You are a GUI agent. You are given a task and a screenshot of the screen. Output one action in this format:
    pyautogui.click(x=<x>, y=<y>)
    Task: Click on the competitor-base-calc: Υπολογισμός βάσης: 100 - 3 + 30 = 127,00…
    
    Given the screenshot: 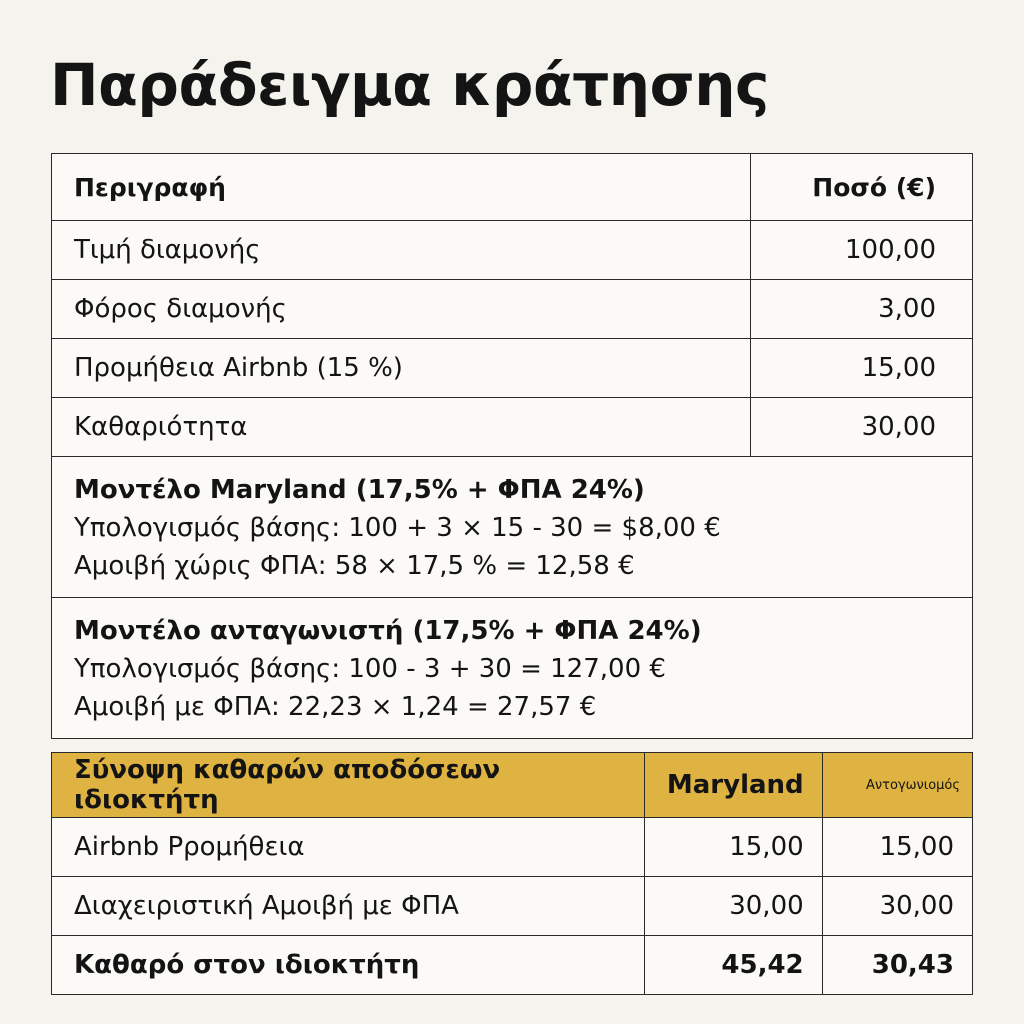 What is the action you would take?
    pyautogui.click(x=370, y=669)
    